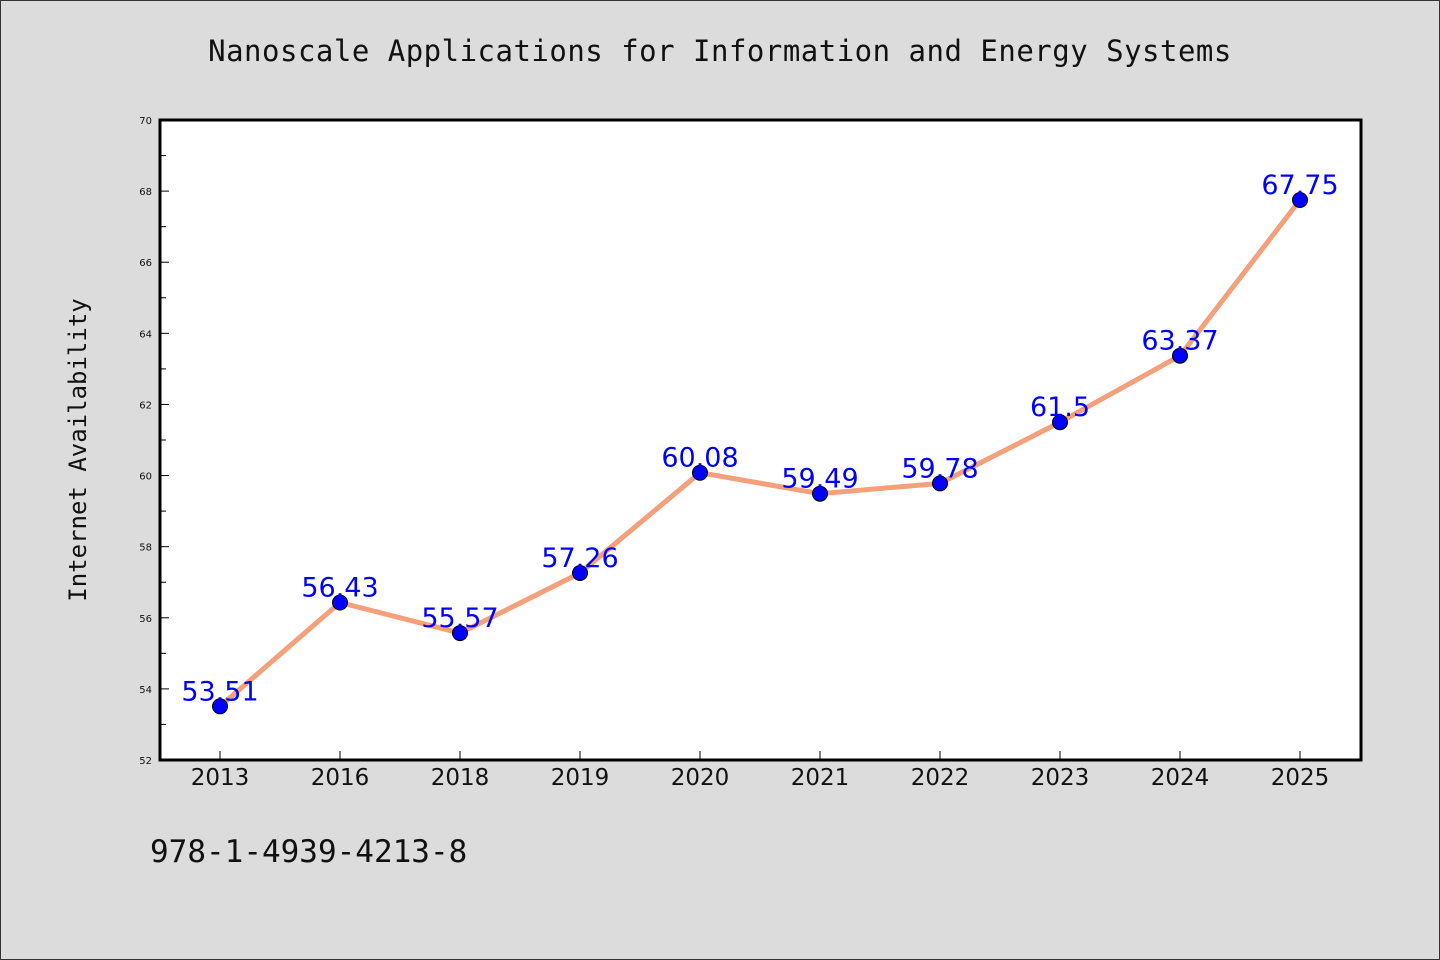  What do you see at coordinates (145, 121) in the screenshot?
I see `y-tick-label: 70` at bounding box center [145, 121].